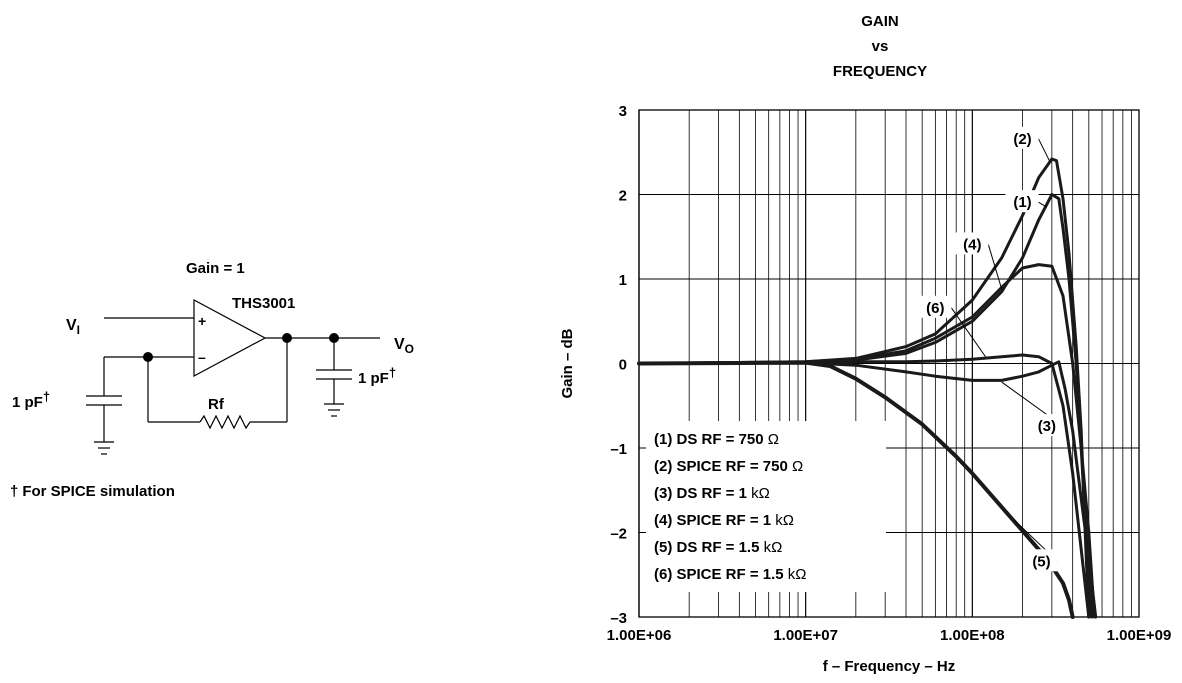 The image size is (1182, 683). I want to click on legend-entry: (3) DS RF = 1 kΩ, so click(712, 493).